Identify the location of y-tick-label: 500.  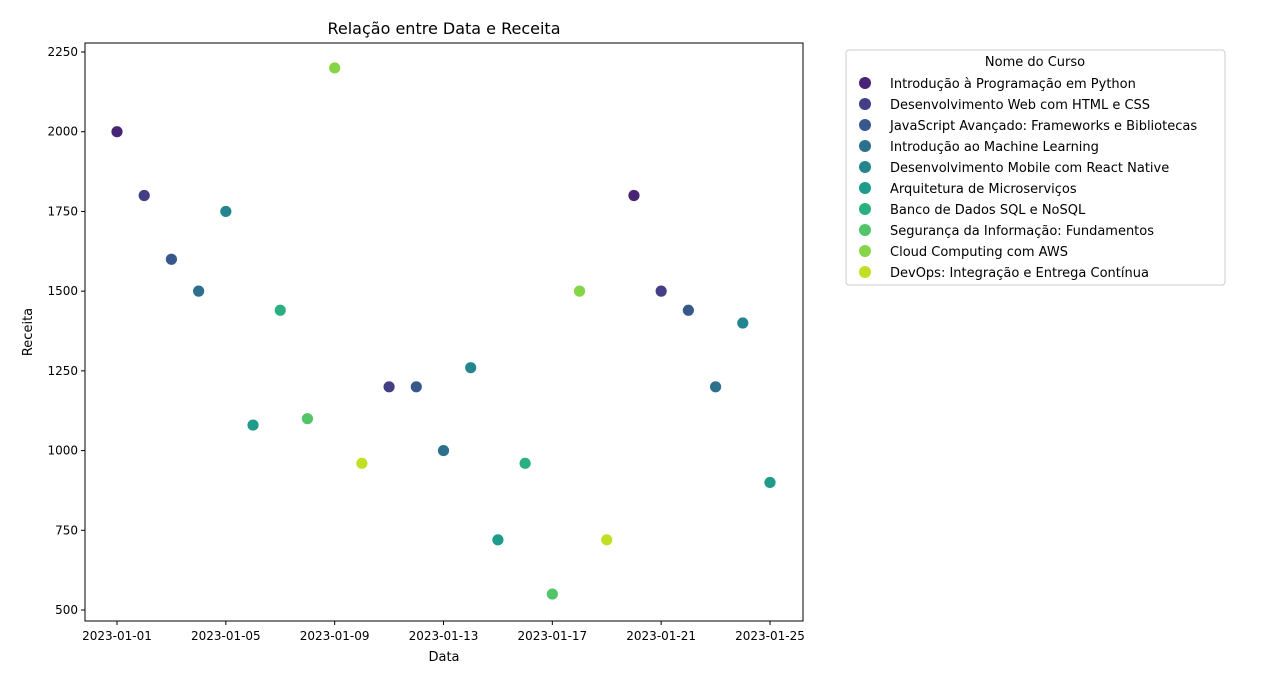
(66, 610).